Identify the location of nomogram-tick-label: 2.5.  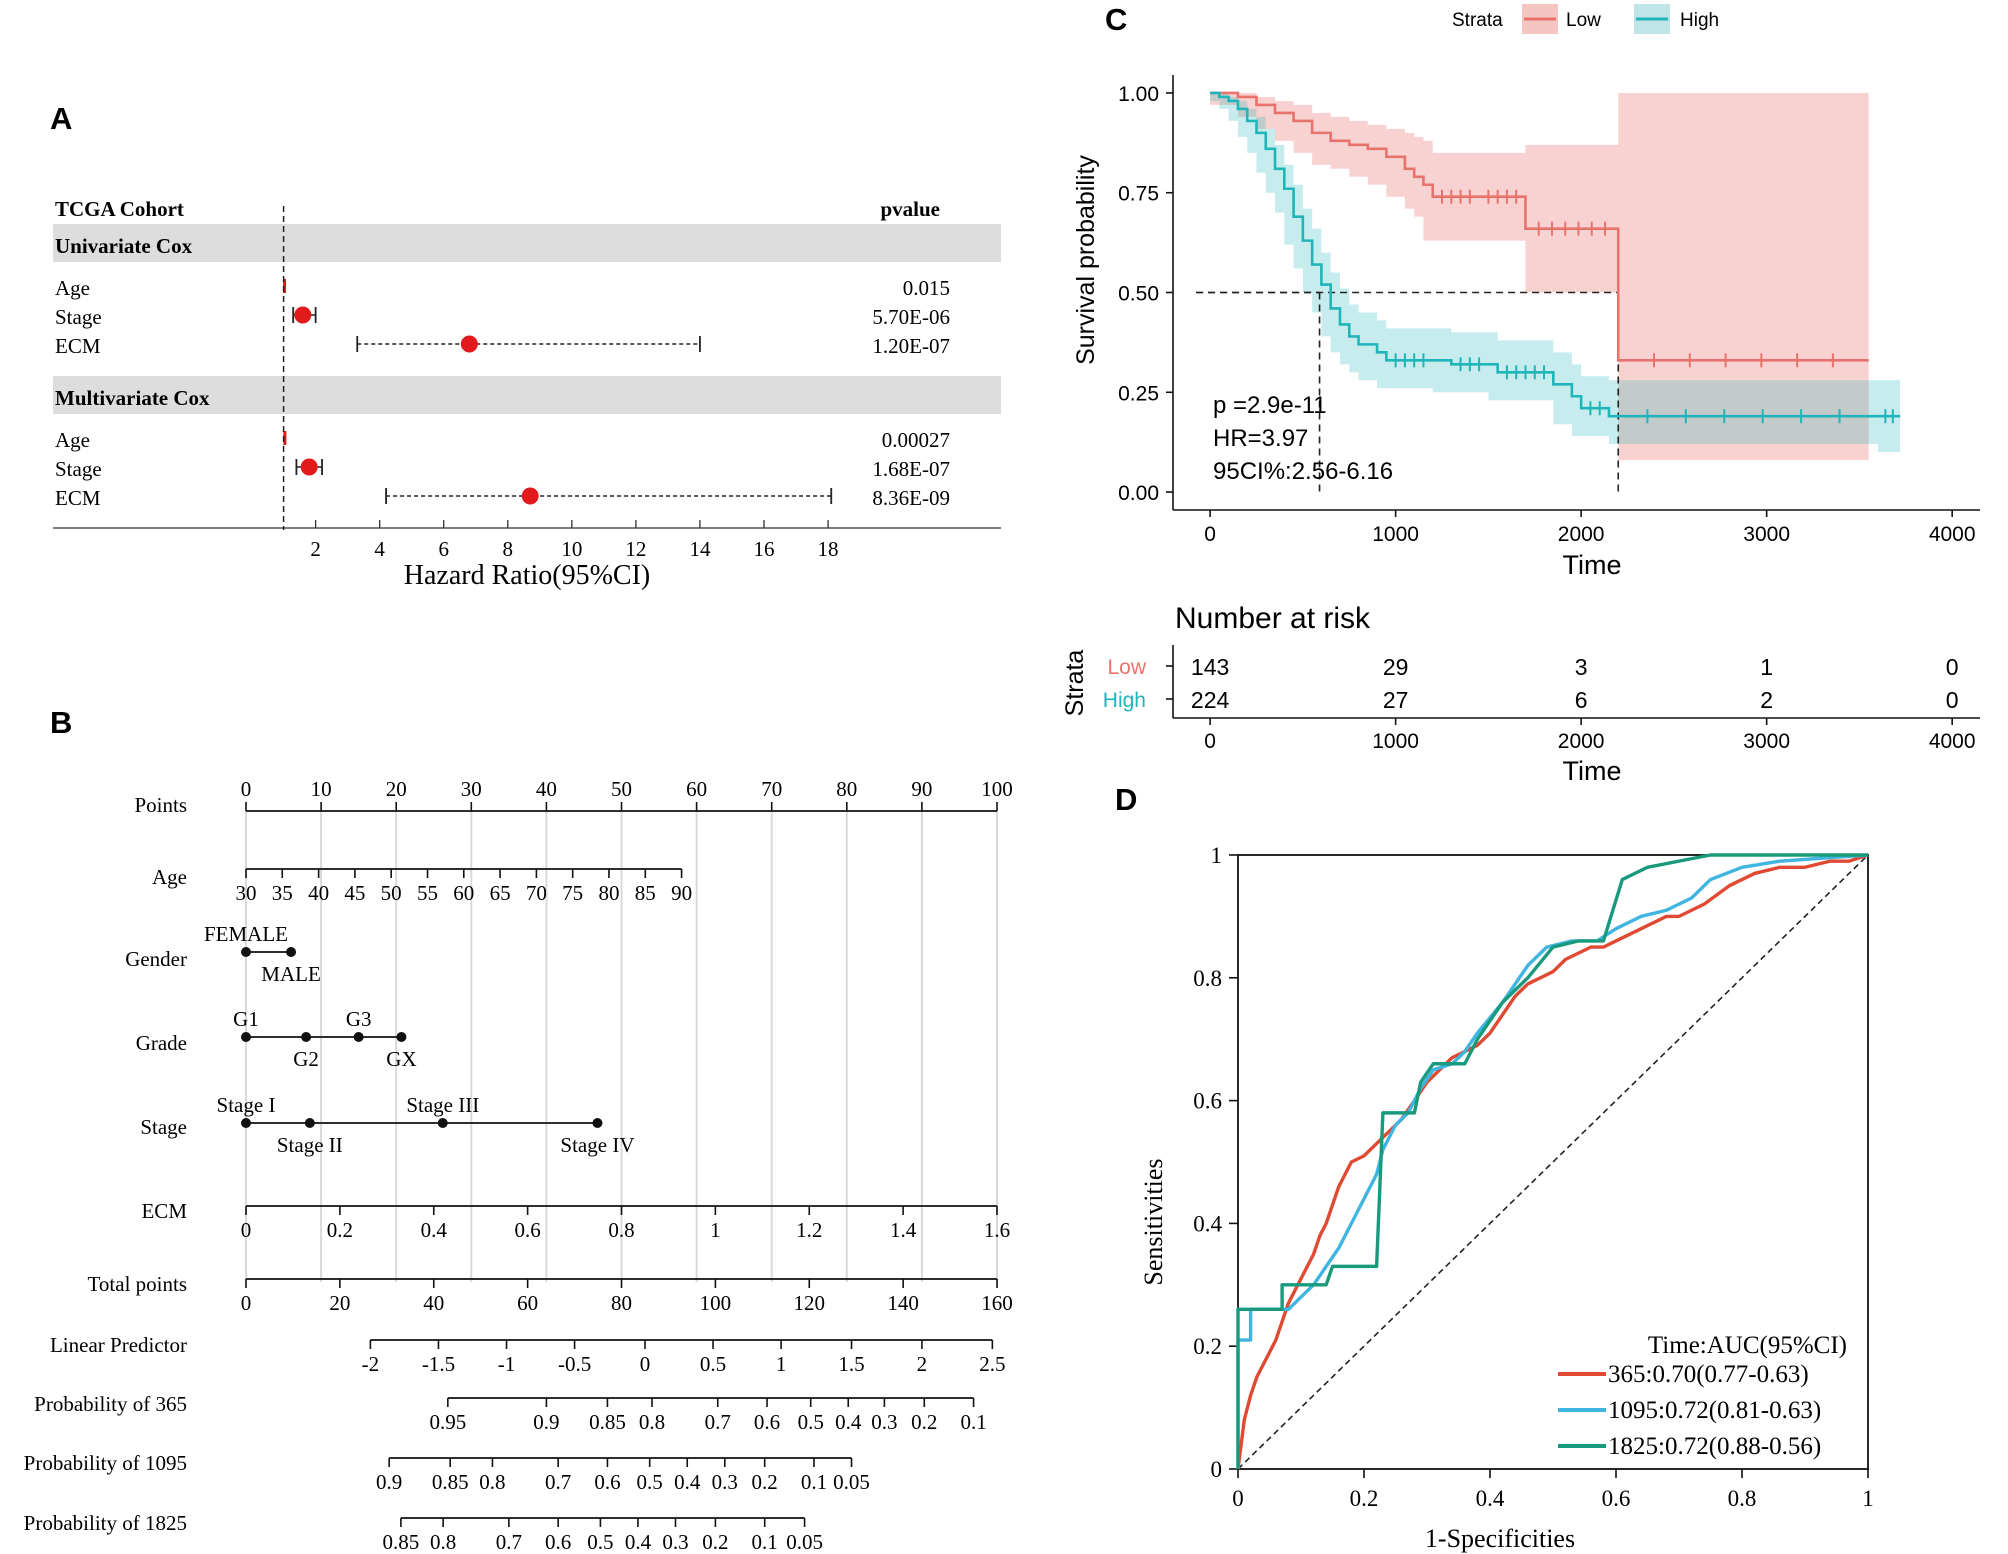
(992, 1364).